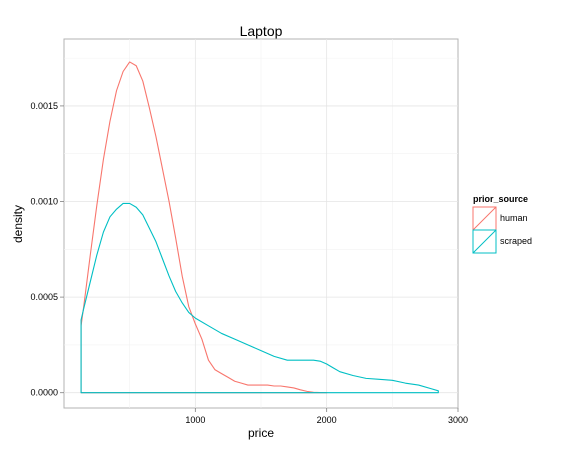  I want to click on y-axis-label: density, so click(18, 224).